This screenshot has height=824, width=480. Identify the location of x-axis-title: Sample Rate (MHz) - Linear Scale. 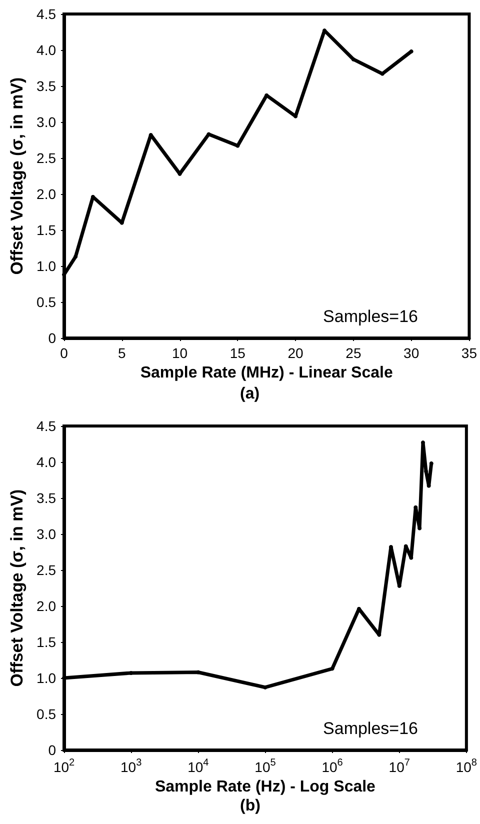
(266, 373).